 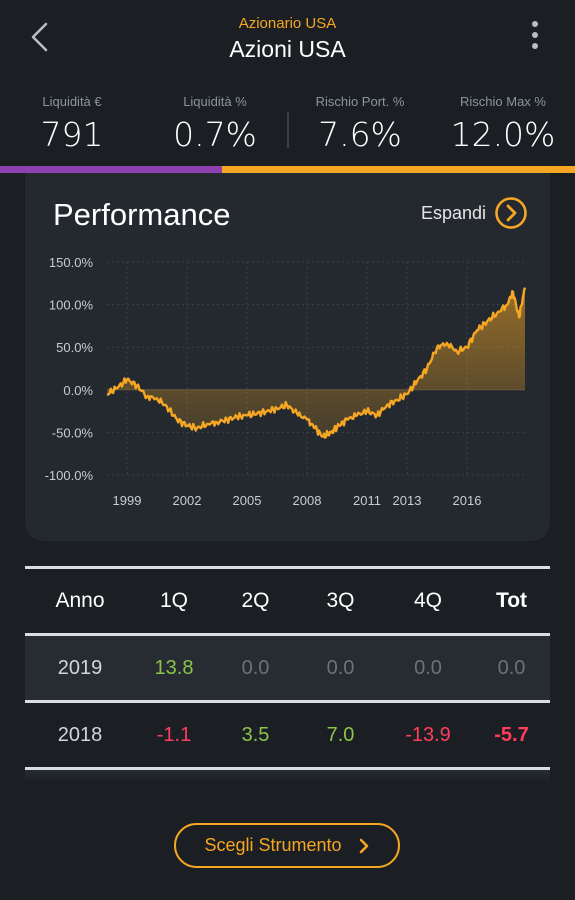 I want to click on liquidity-bar, so click(x=111, y=169).